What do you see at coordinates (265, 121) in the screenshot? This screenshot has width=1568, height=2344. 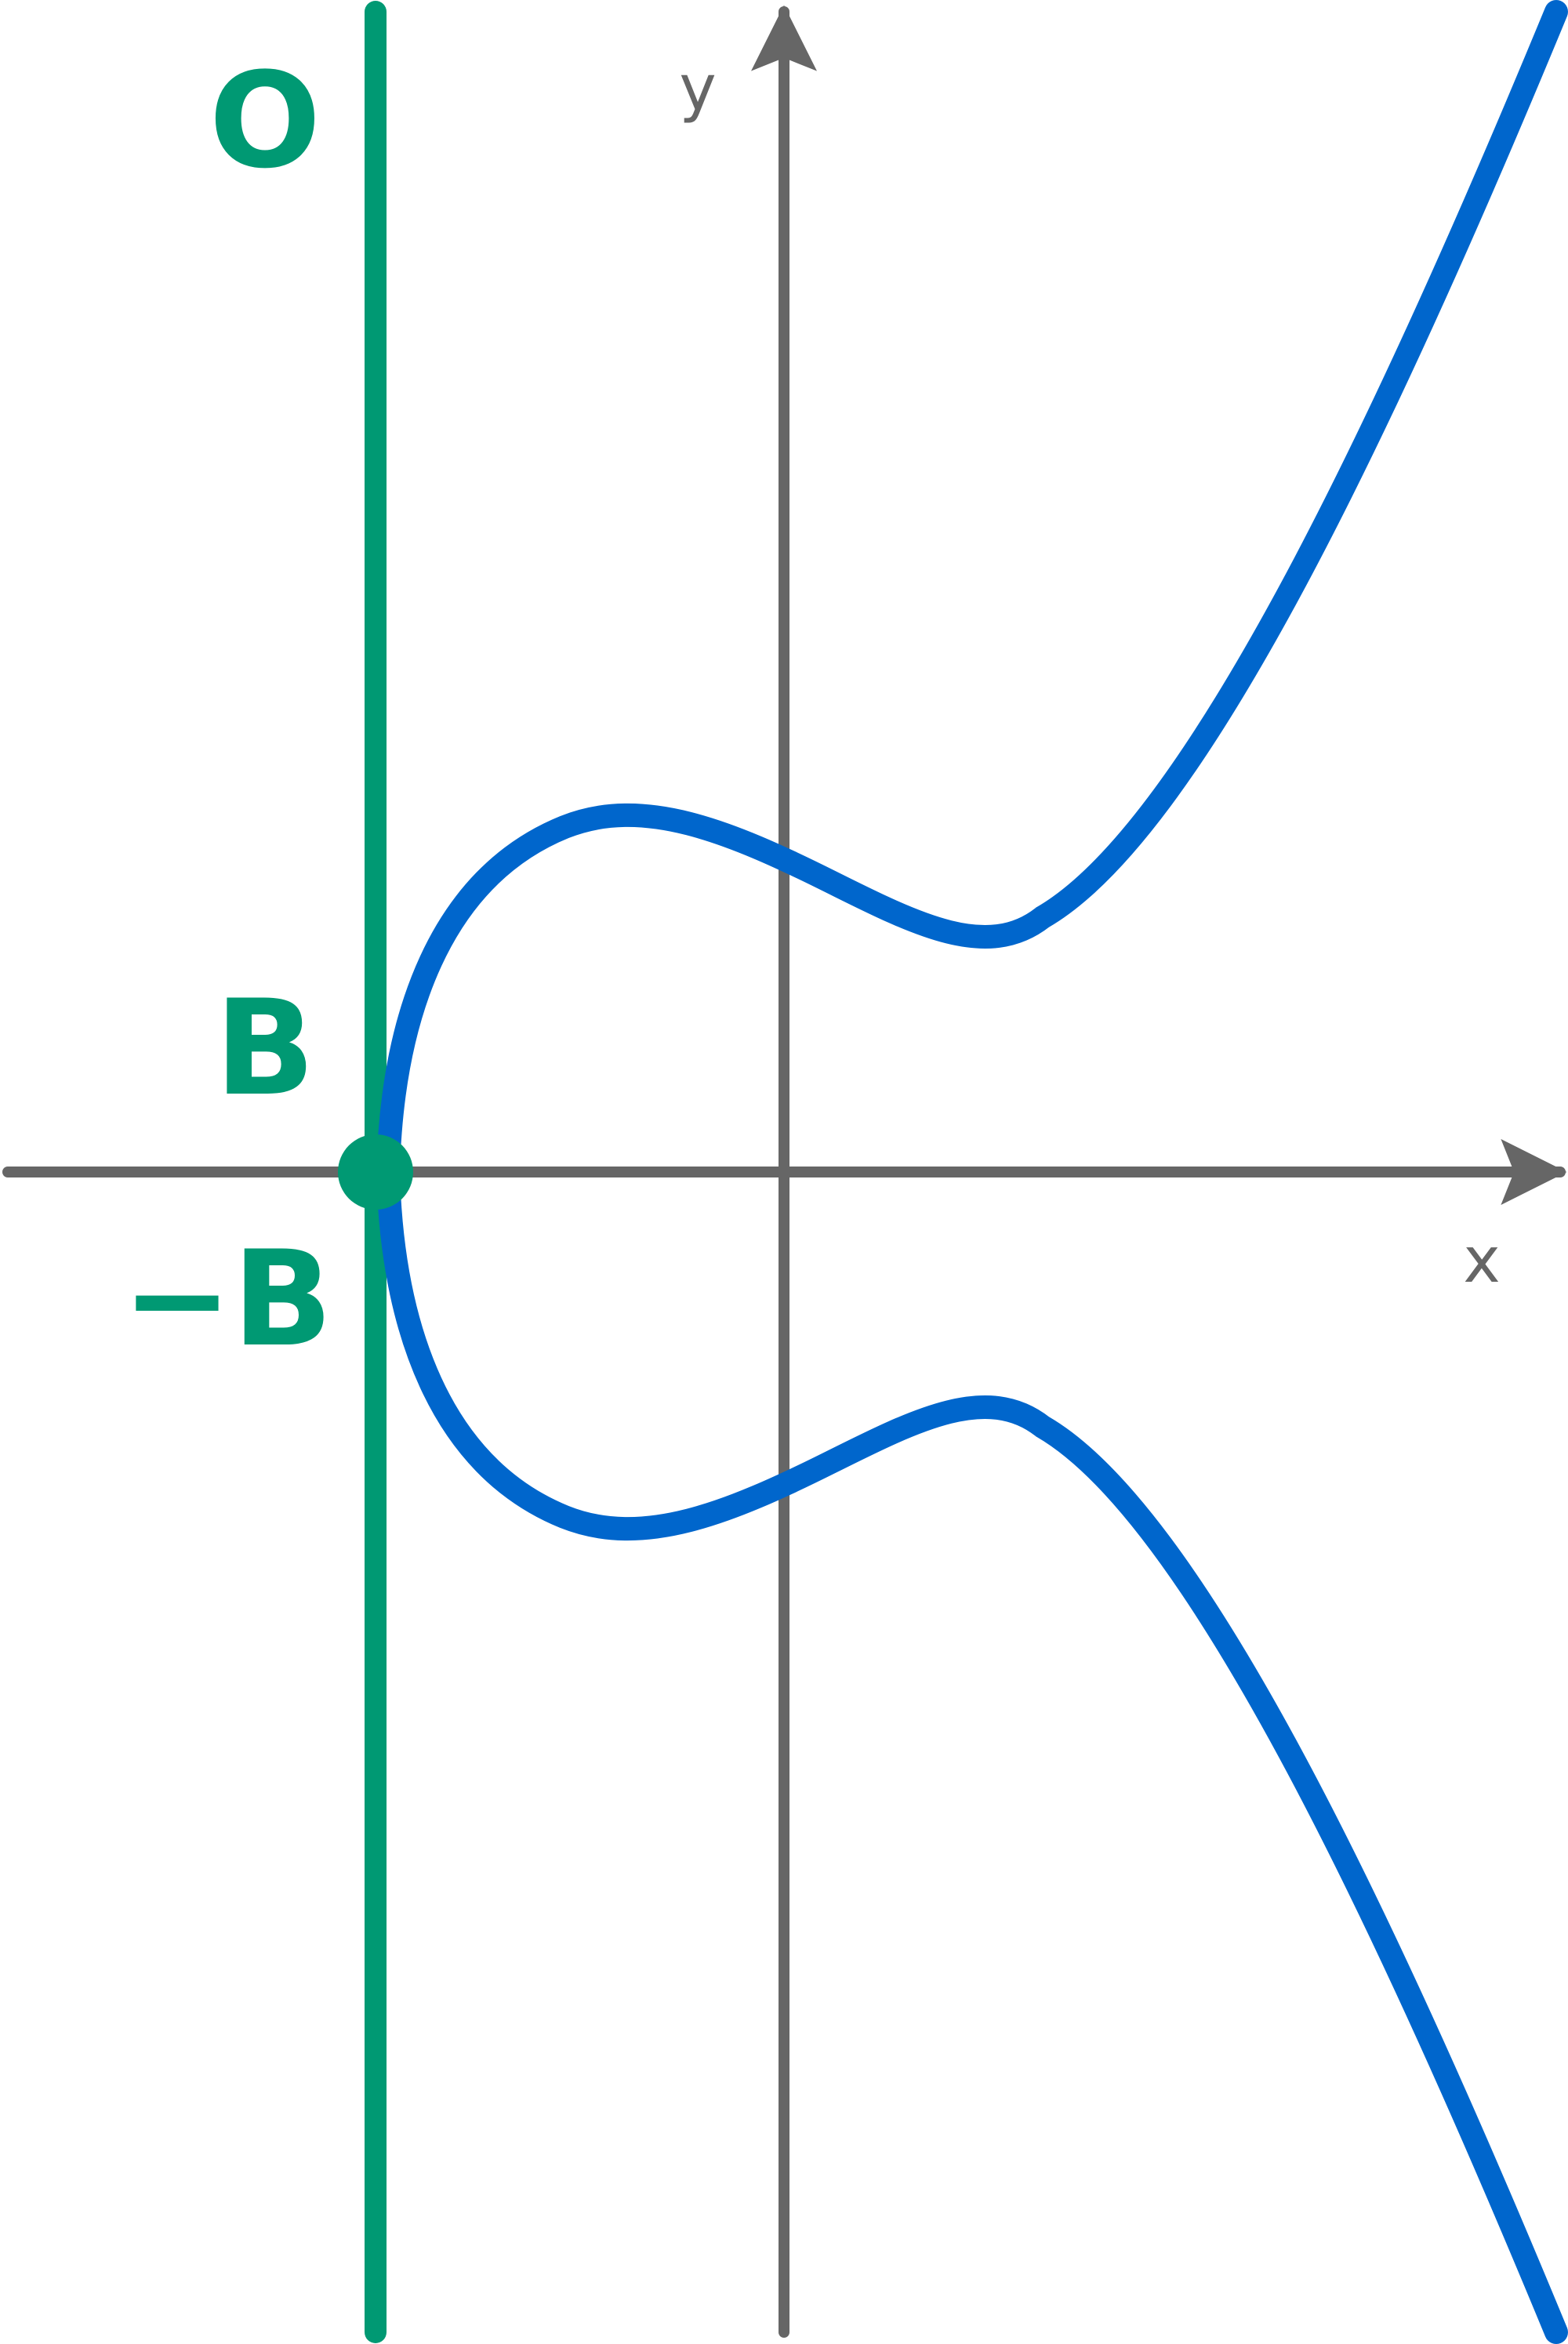 I see `label-O: O` at bounding box center [265, 121].